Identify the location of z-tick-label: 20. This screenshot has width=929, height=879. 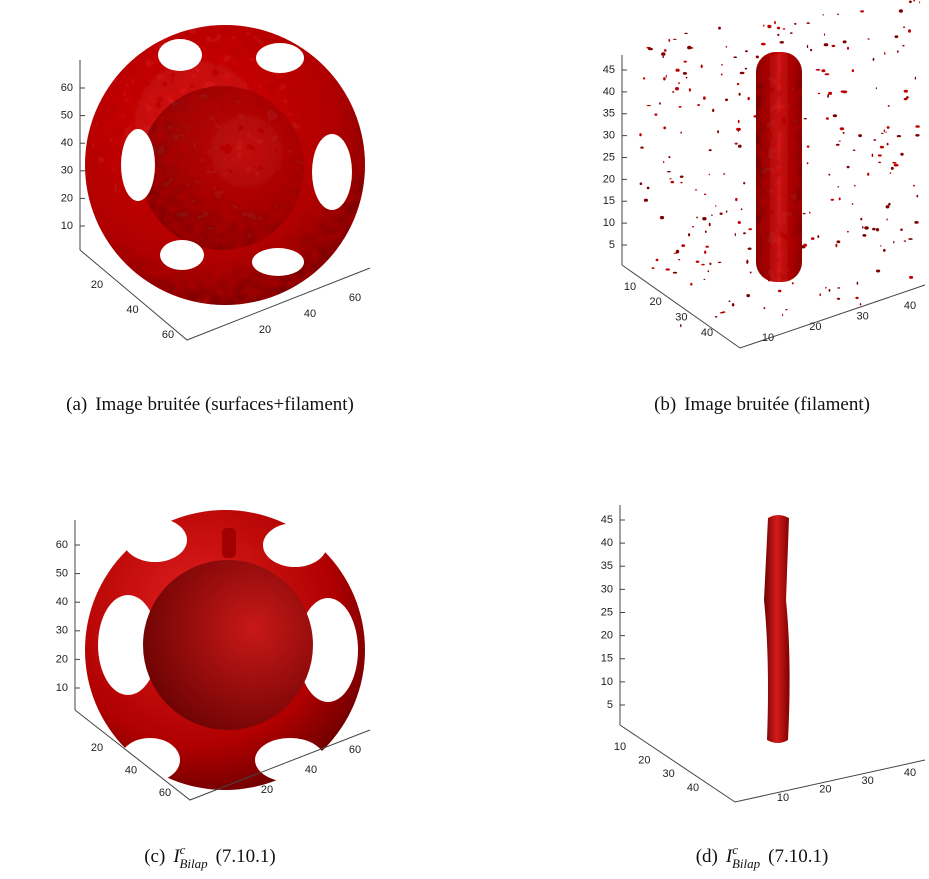
(607, 636).